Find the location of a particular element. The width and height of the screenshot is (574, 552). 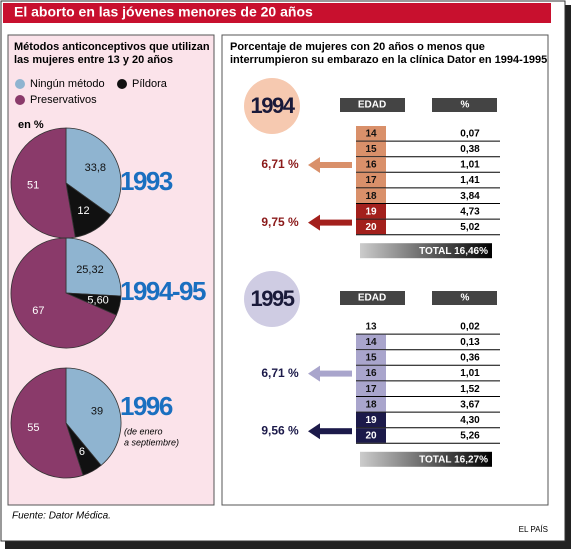

percent: 4,73 is located at coordinates (470, 211).